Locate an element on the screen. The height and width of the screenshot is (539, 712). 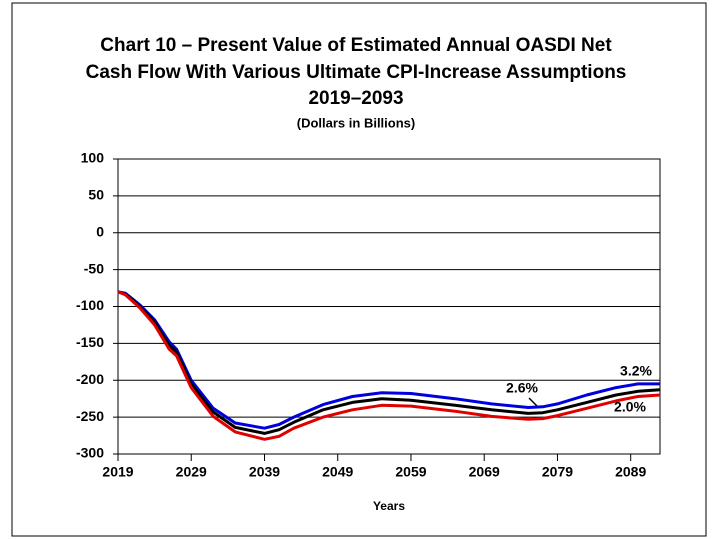
x-tick-label: 2029 is located at coordinates (191, 472).